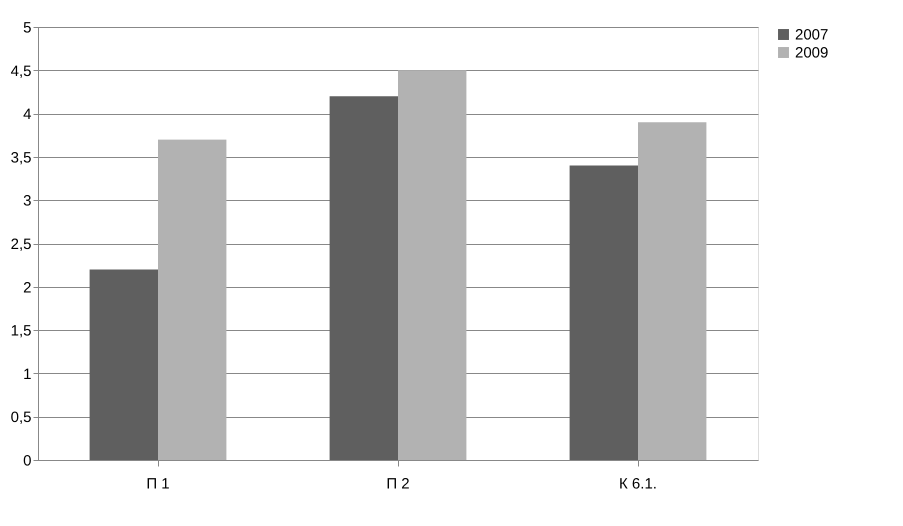 Image resolution: width=903 pixels, height=526 pixels. What do you see at coordinates (158, 484) in the screenshot?
I see `x-tick-label: П 1` at bounding box center [158, 484].